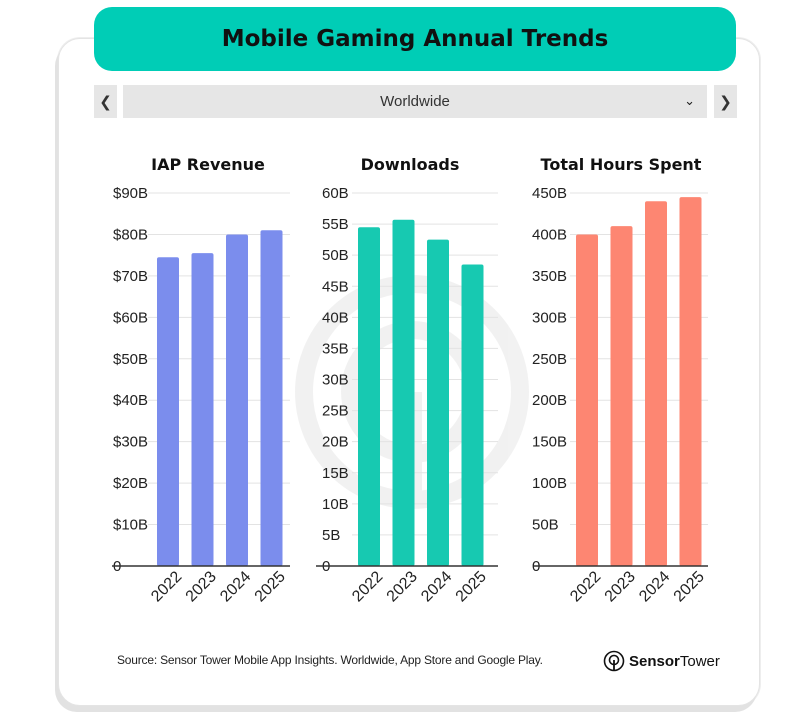  I want to click on y-tick-label: 10B, so click(335, 504).